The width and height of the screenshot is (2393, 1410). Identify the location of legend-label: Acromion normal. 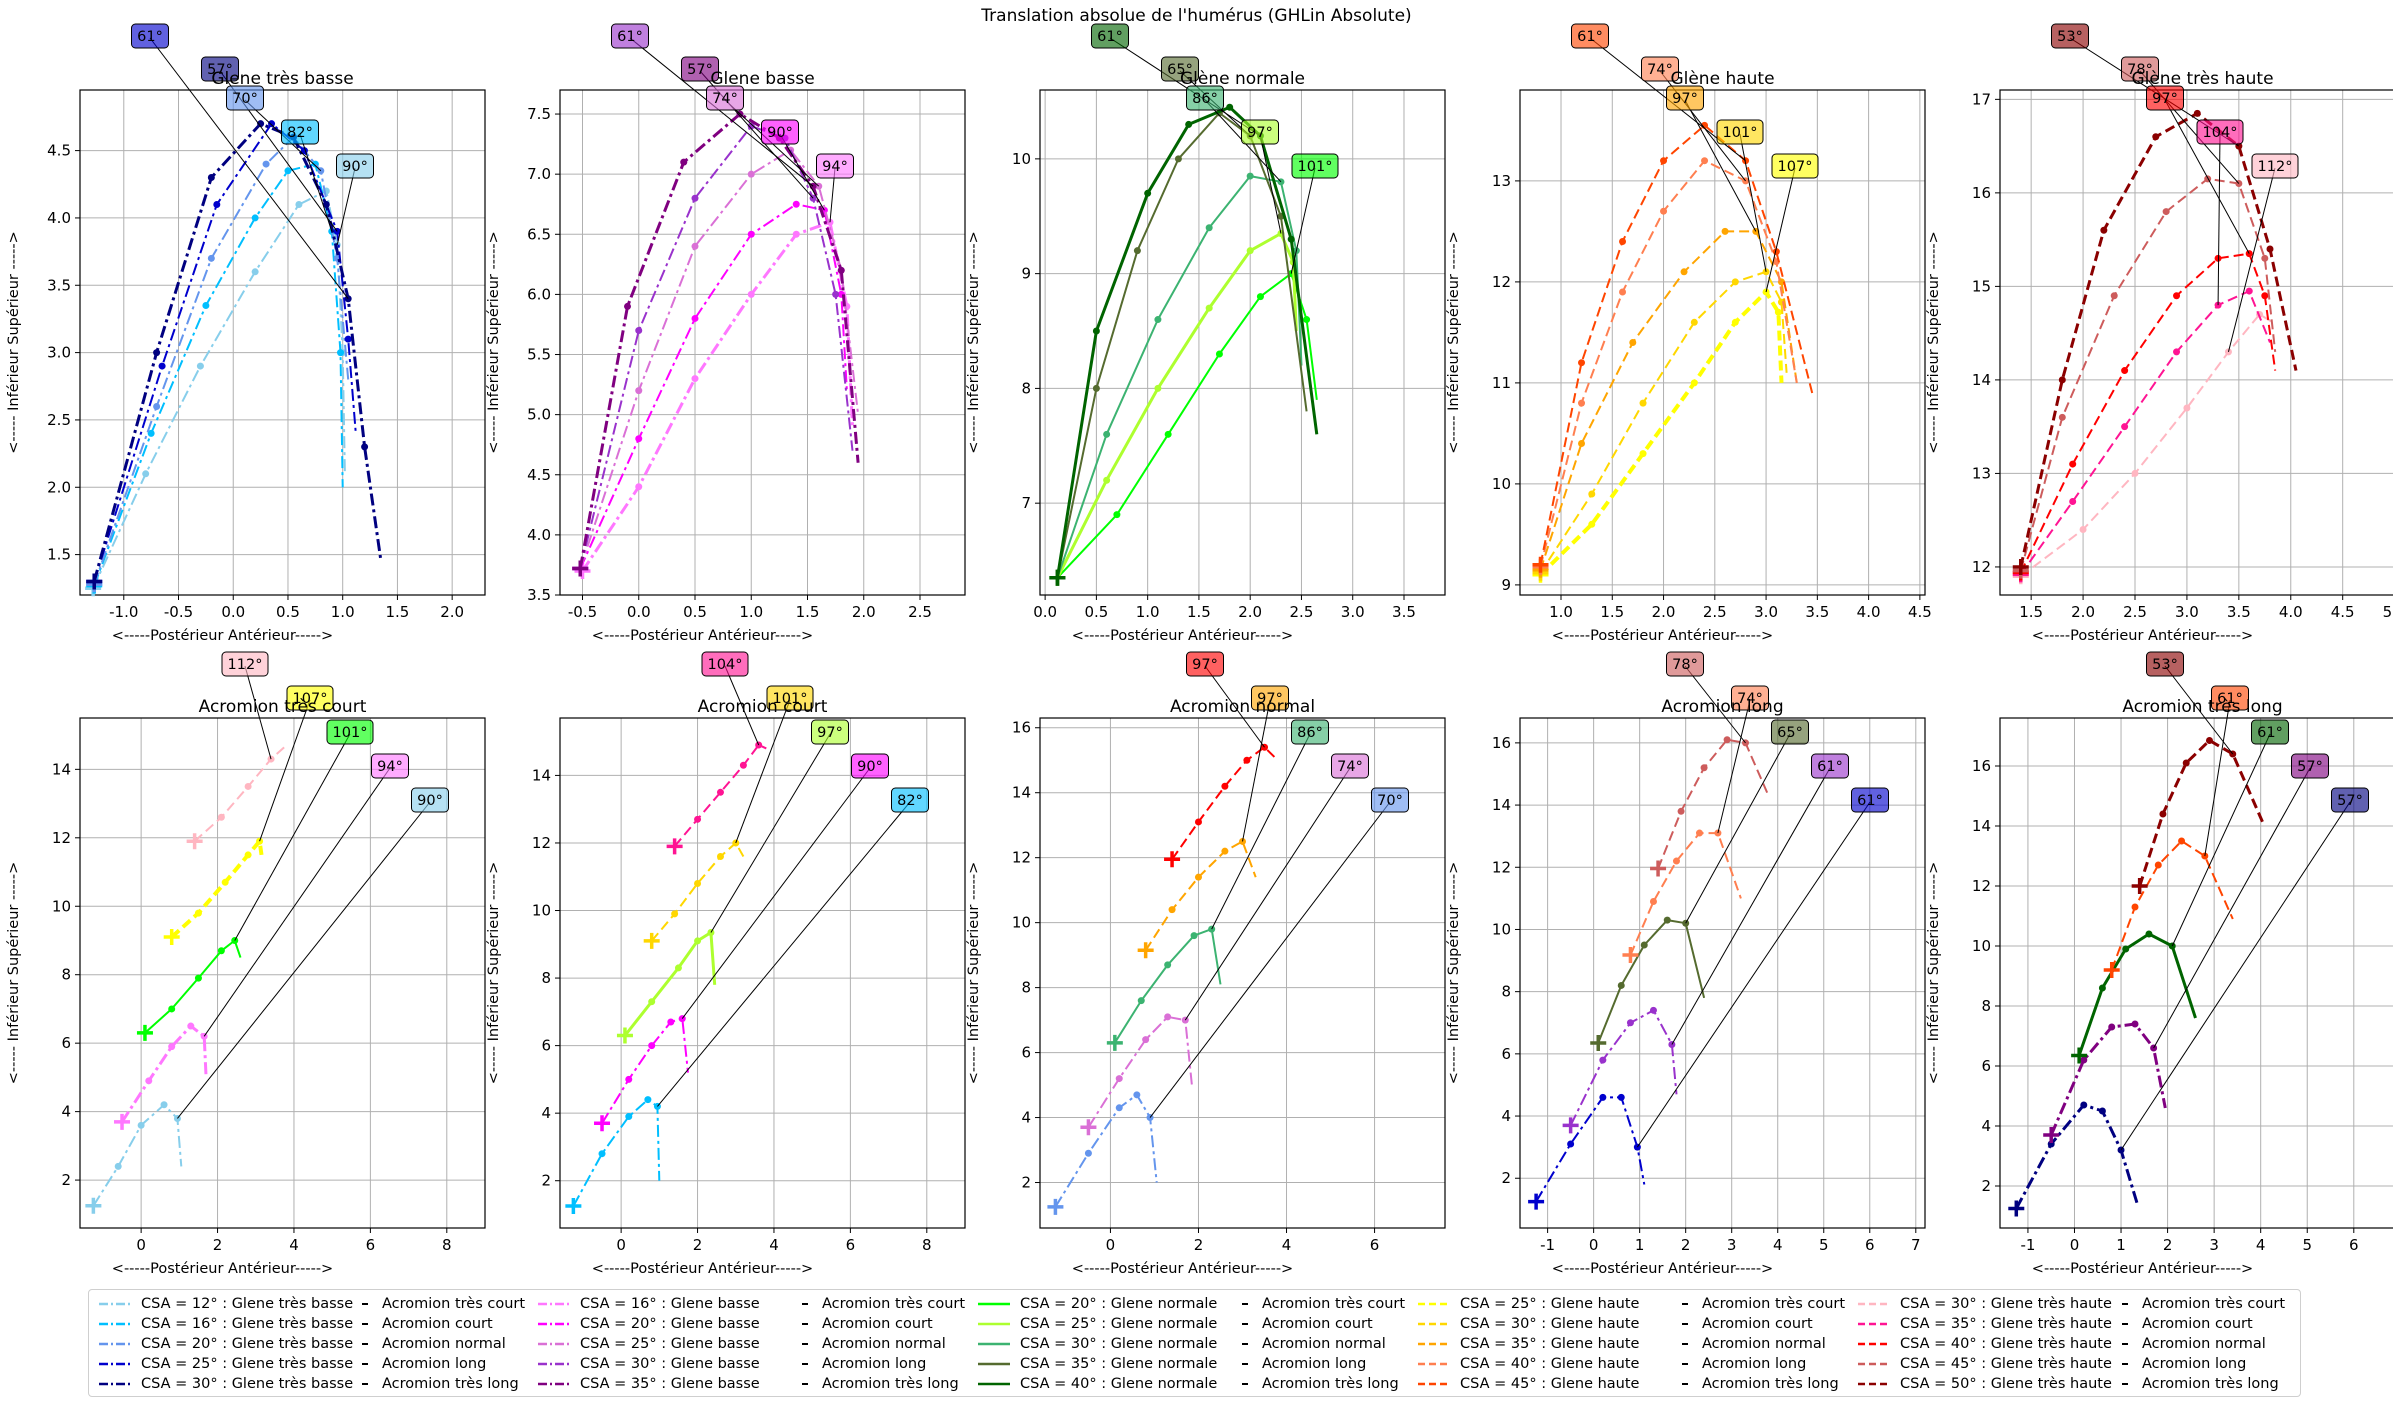
(444, 1344).